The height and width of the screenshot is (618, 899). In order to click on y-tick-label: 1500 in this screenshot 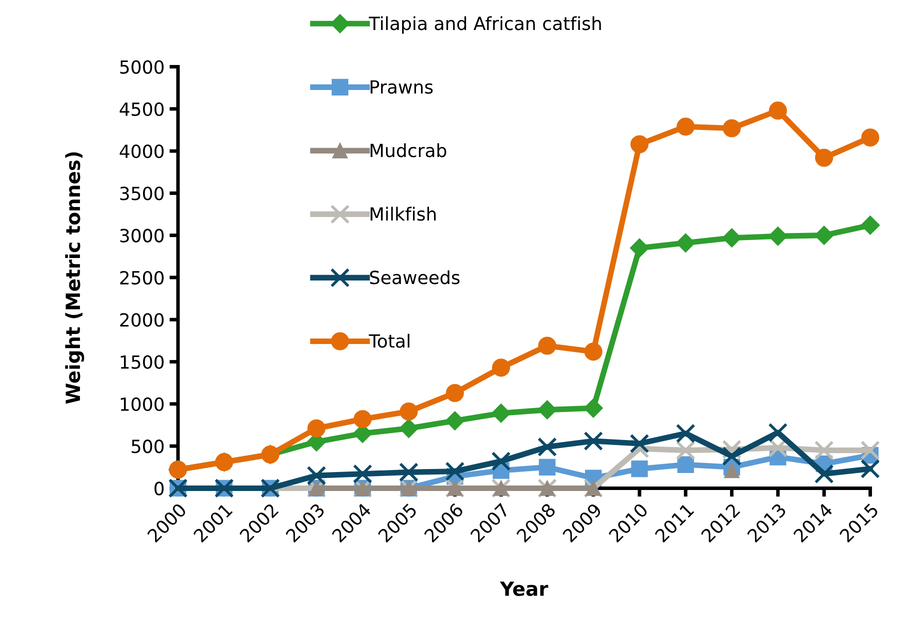, I will do `click(142, 362)`.